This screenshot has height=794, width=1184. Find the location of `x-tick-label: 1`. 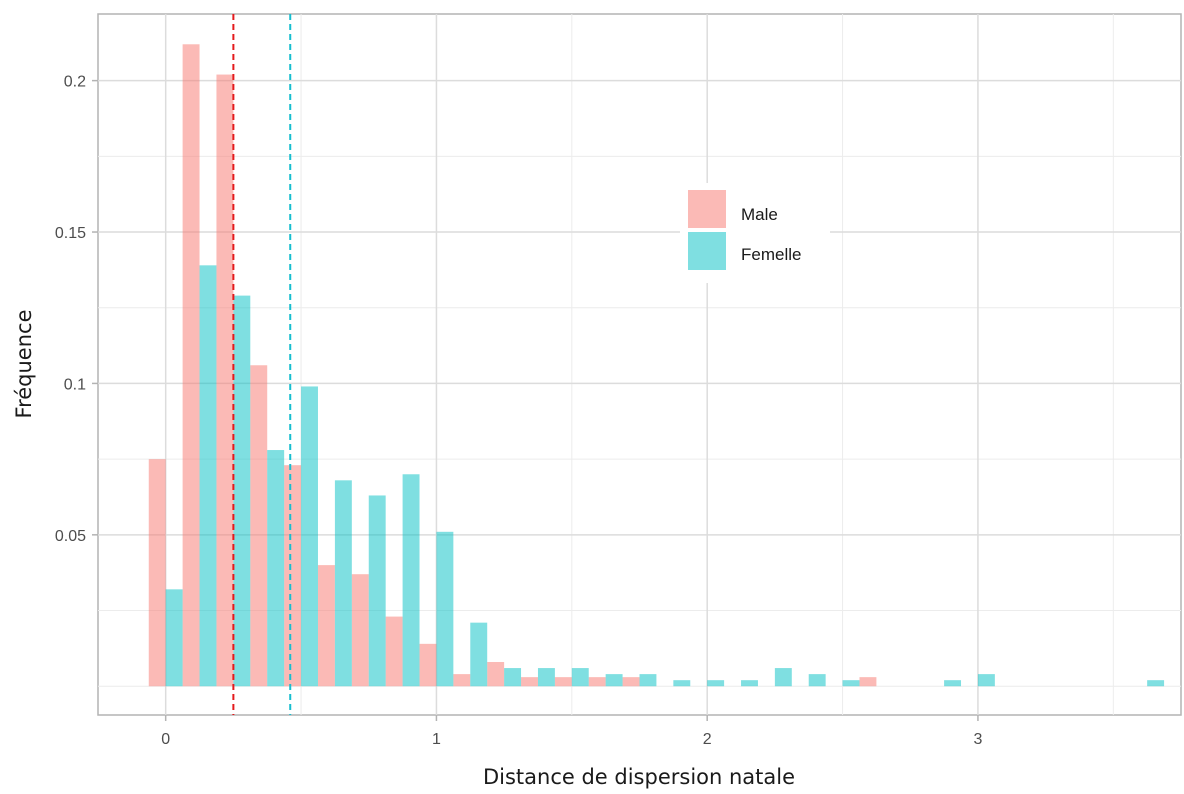

x-tick-label: 1 is located at coordinates (436, 739).